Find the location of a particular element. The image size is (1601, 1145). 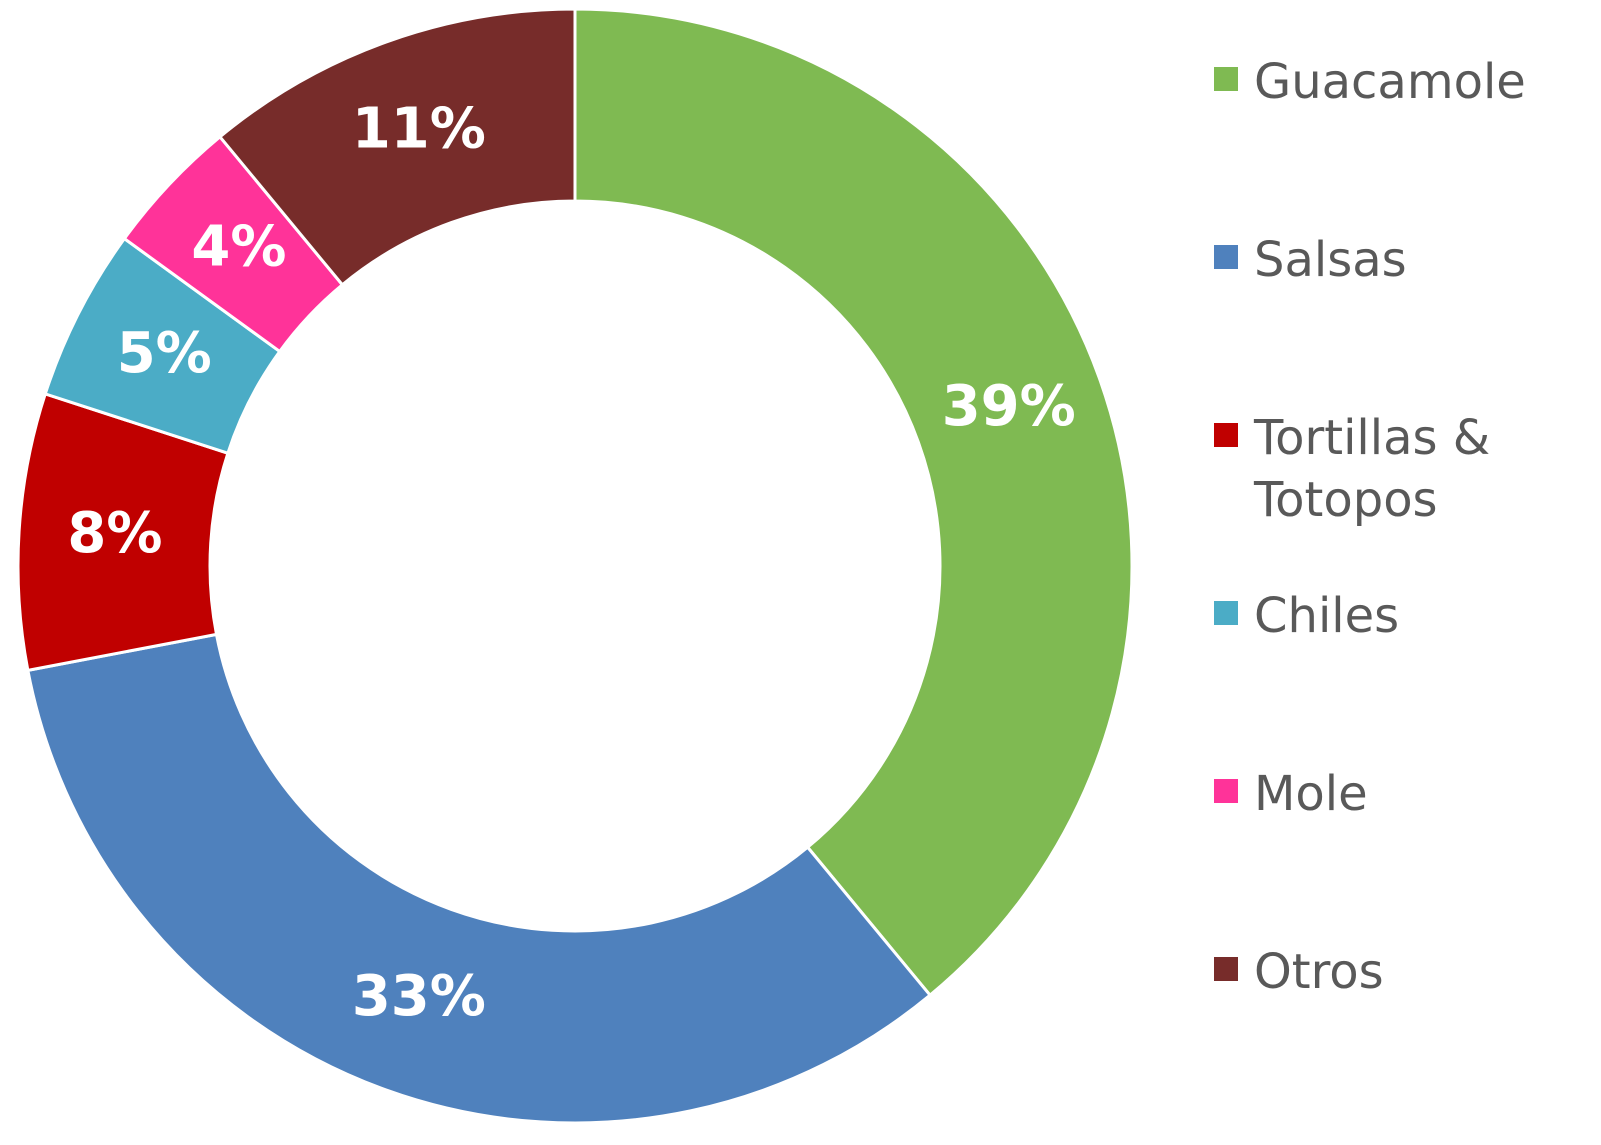

legend-label: Mole is located at coordinates (1311, 794).